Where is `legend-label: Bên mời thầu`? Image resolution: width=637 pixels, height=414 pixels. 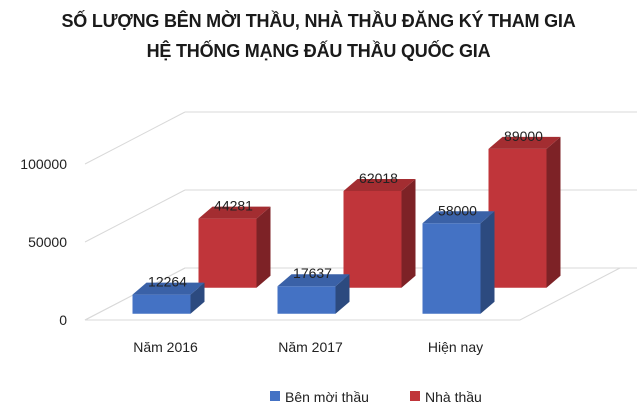 legend-label: Bên mời thầu is located at coordinates (327, 397).